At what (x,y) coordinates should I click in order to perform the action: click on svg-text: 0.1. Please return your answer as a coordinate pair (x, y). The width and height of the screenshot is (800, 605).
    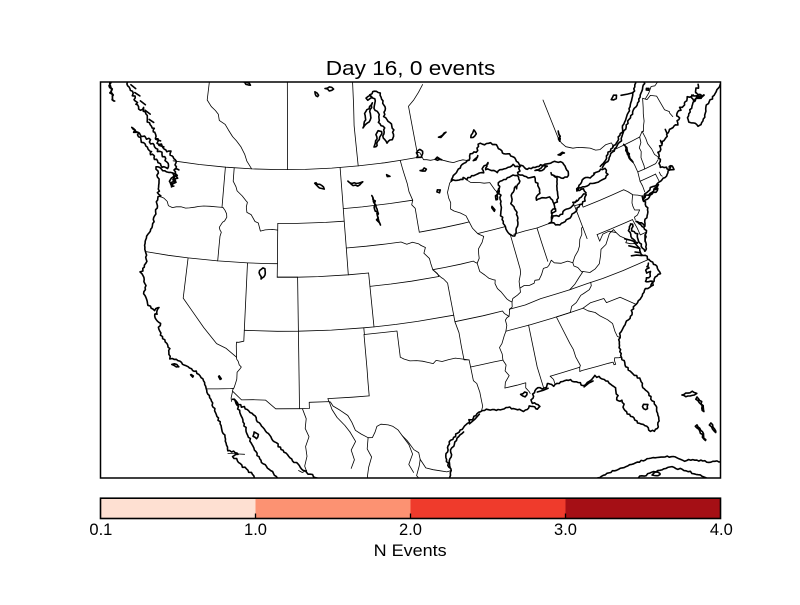
    Looking at the image, I should click on (100, 530).